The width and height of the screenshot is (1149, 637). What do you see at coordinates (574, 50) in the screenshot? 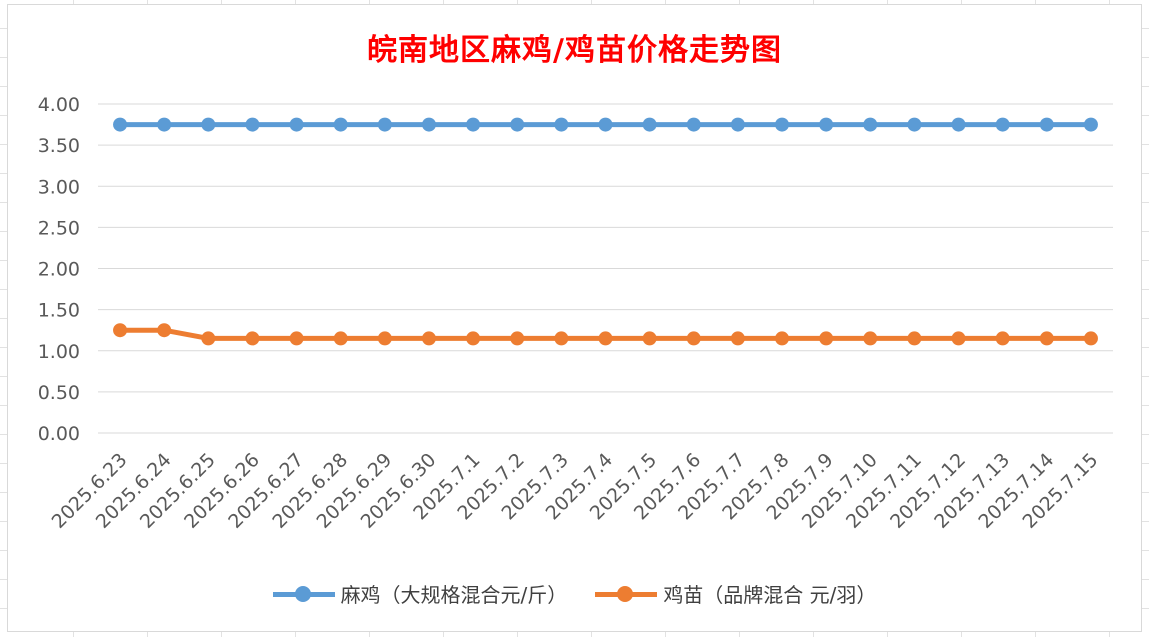
I see `chart-title: 皖南地区麻鸡/鸡苗价格走势图` at bounding box center [574, 50].